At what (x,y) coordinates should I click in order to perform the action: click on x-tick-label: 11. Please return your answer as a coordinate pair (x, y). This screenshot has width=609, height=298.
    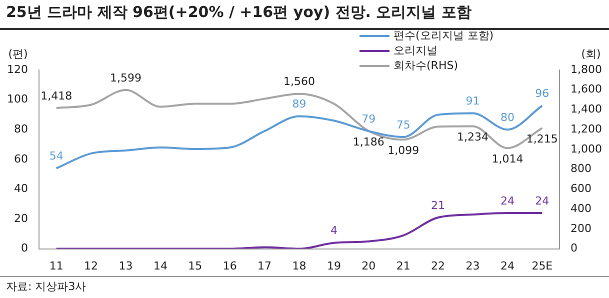
    Looking at the image, I should click on (56, 265).